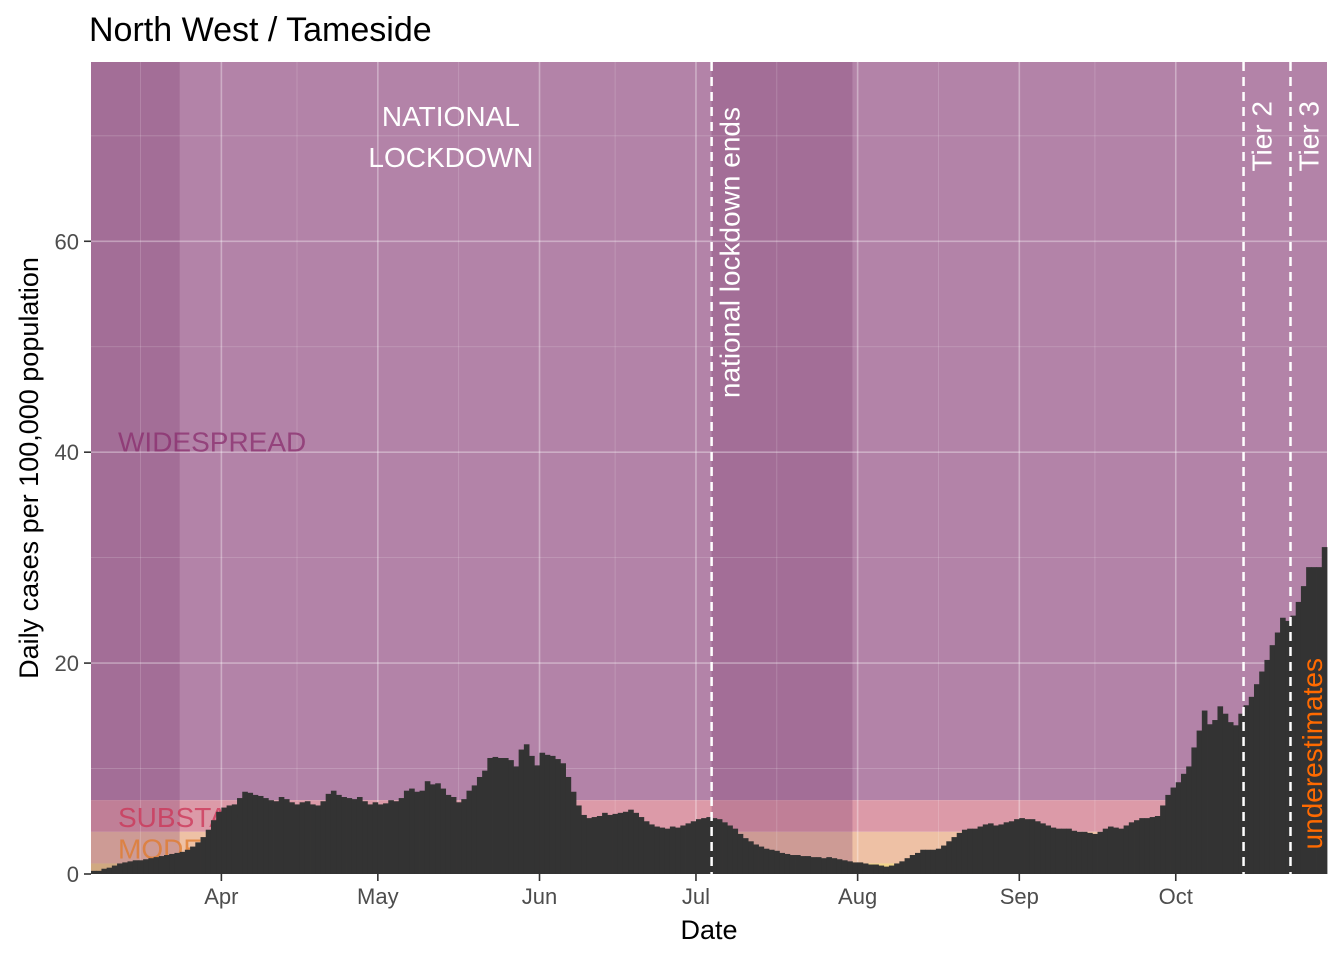 This screenshot has height=960, width=1344. What do you see at coordinates (1308, 136) in the screenshot?
I see `annotation-tier-3: Tier 3` at bounding box center [1308, 136].